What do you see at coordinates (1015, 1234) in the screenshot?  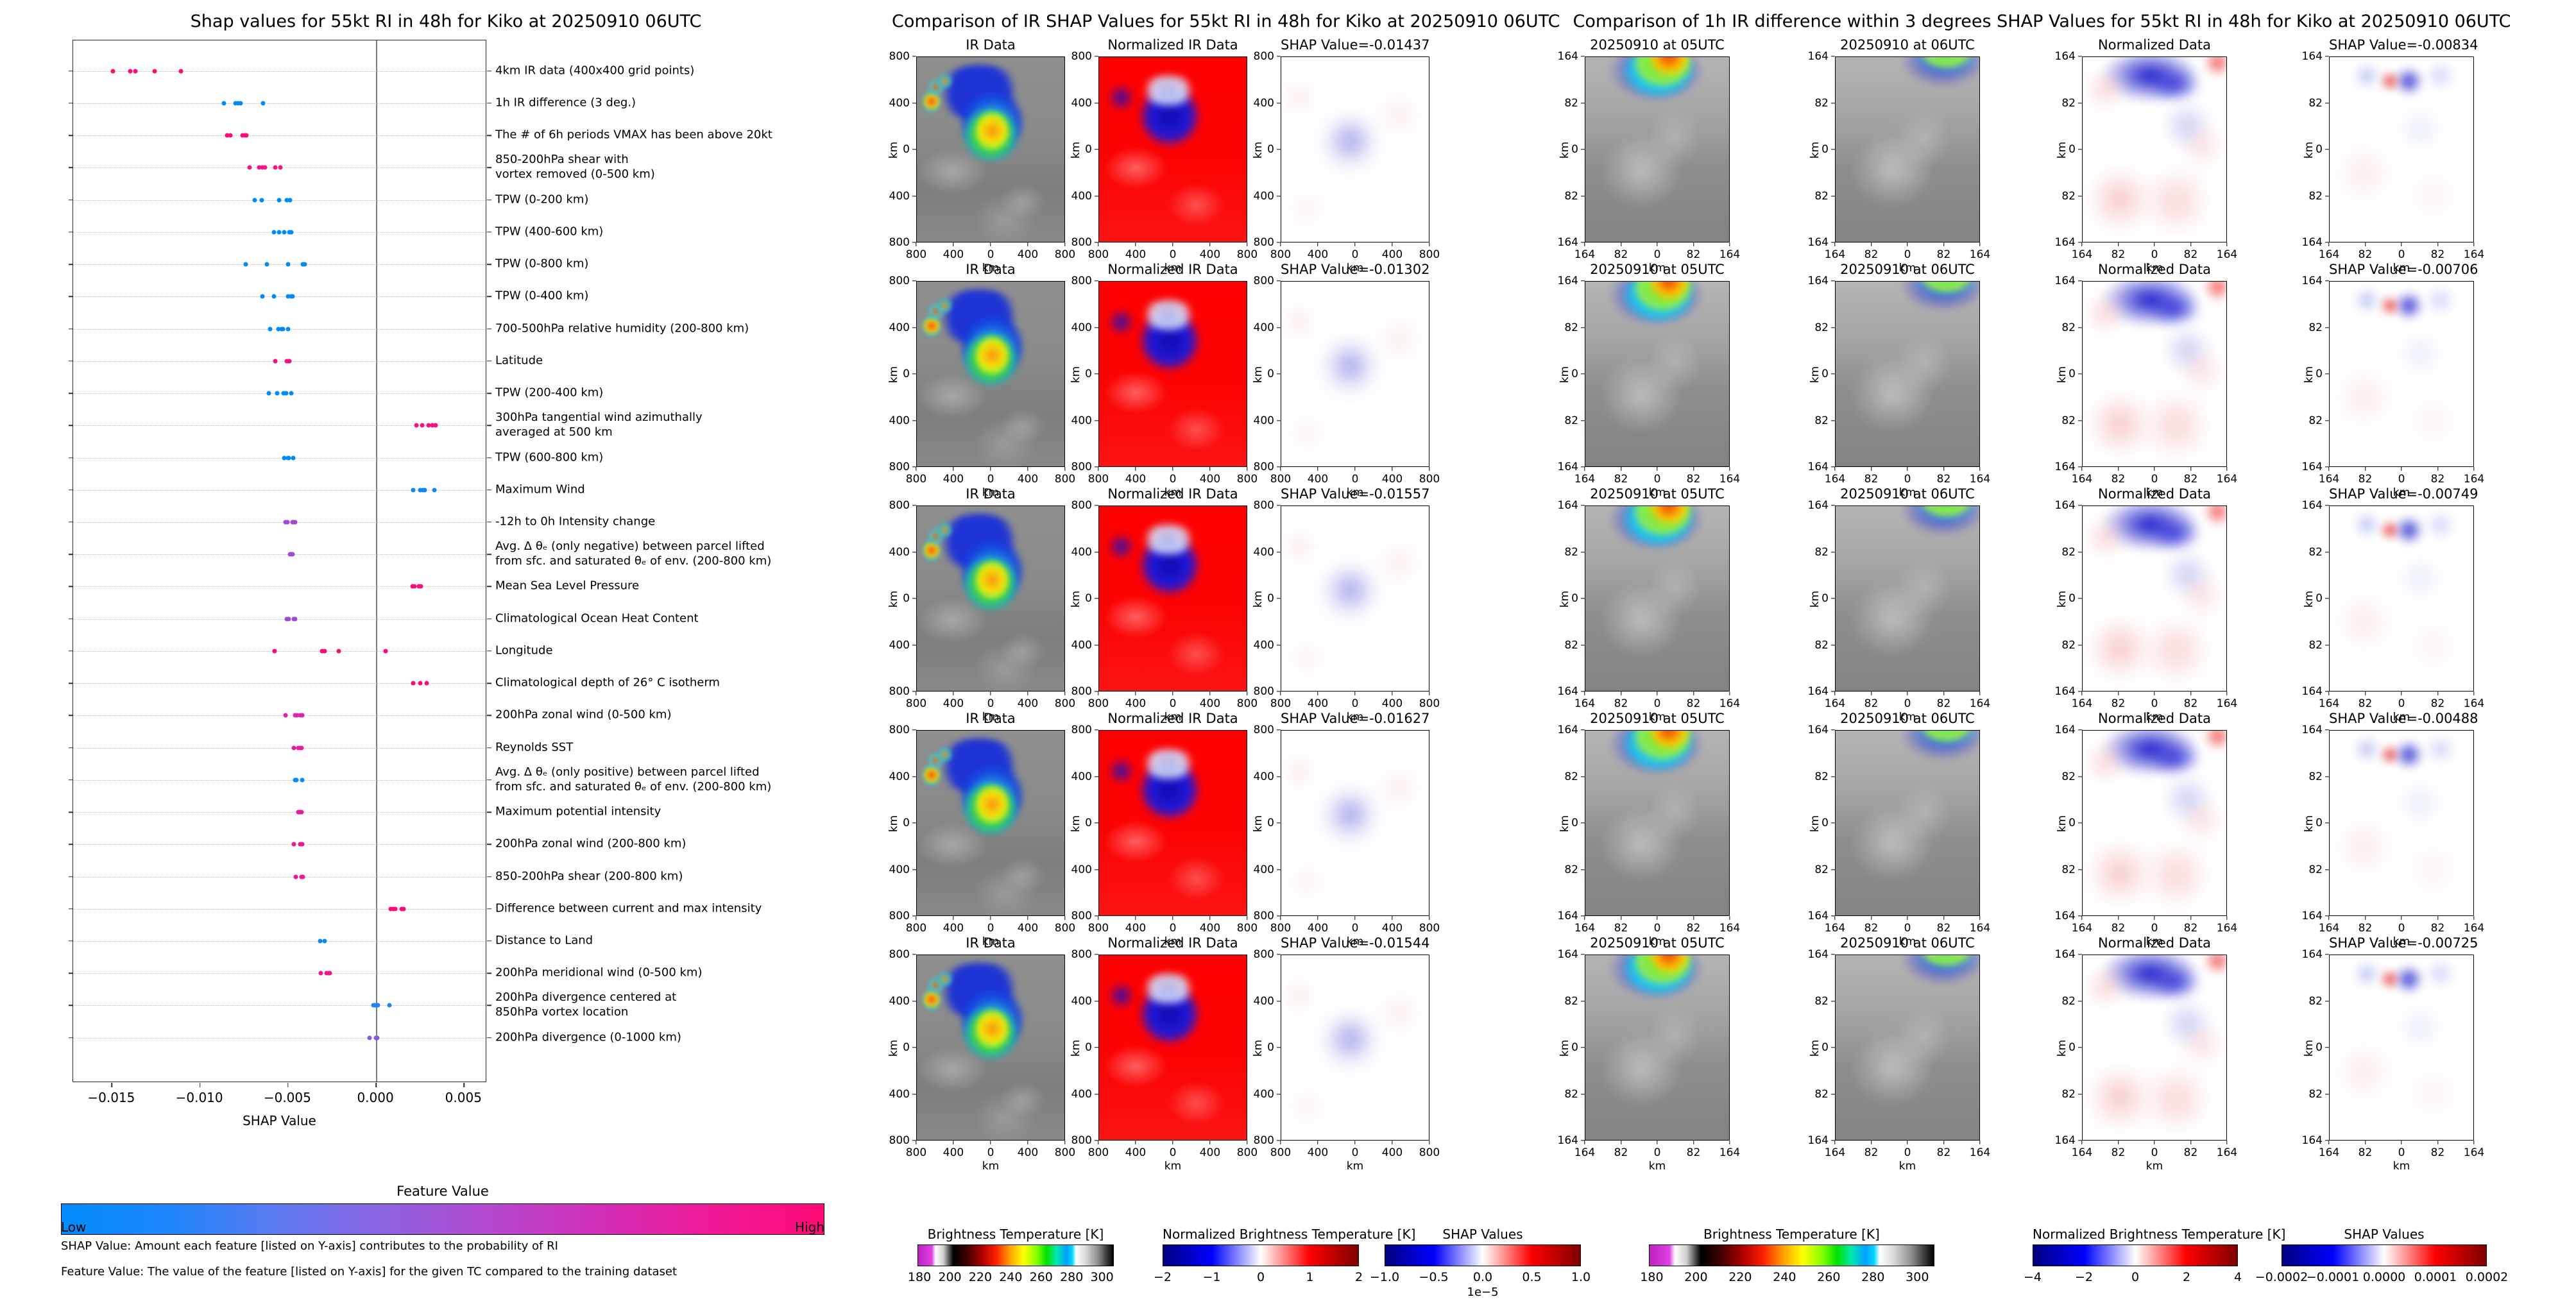 I see `colorbar-title: Brightness Temperature [K]` at bounding box center [1015, 1234].